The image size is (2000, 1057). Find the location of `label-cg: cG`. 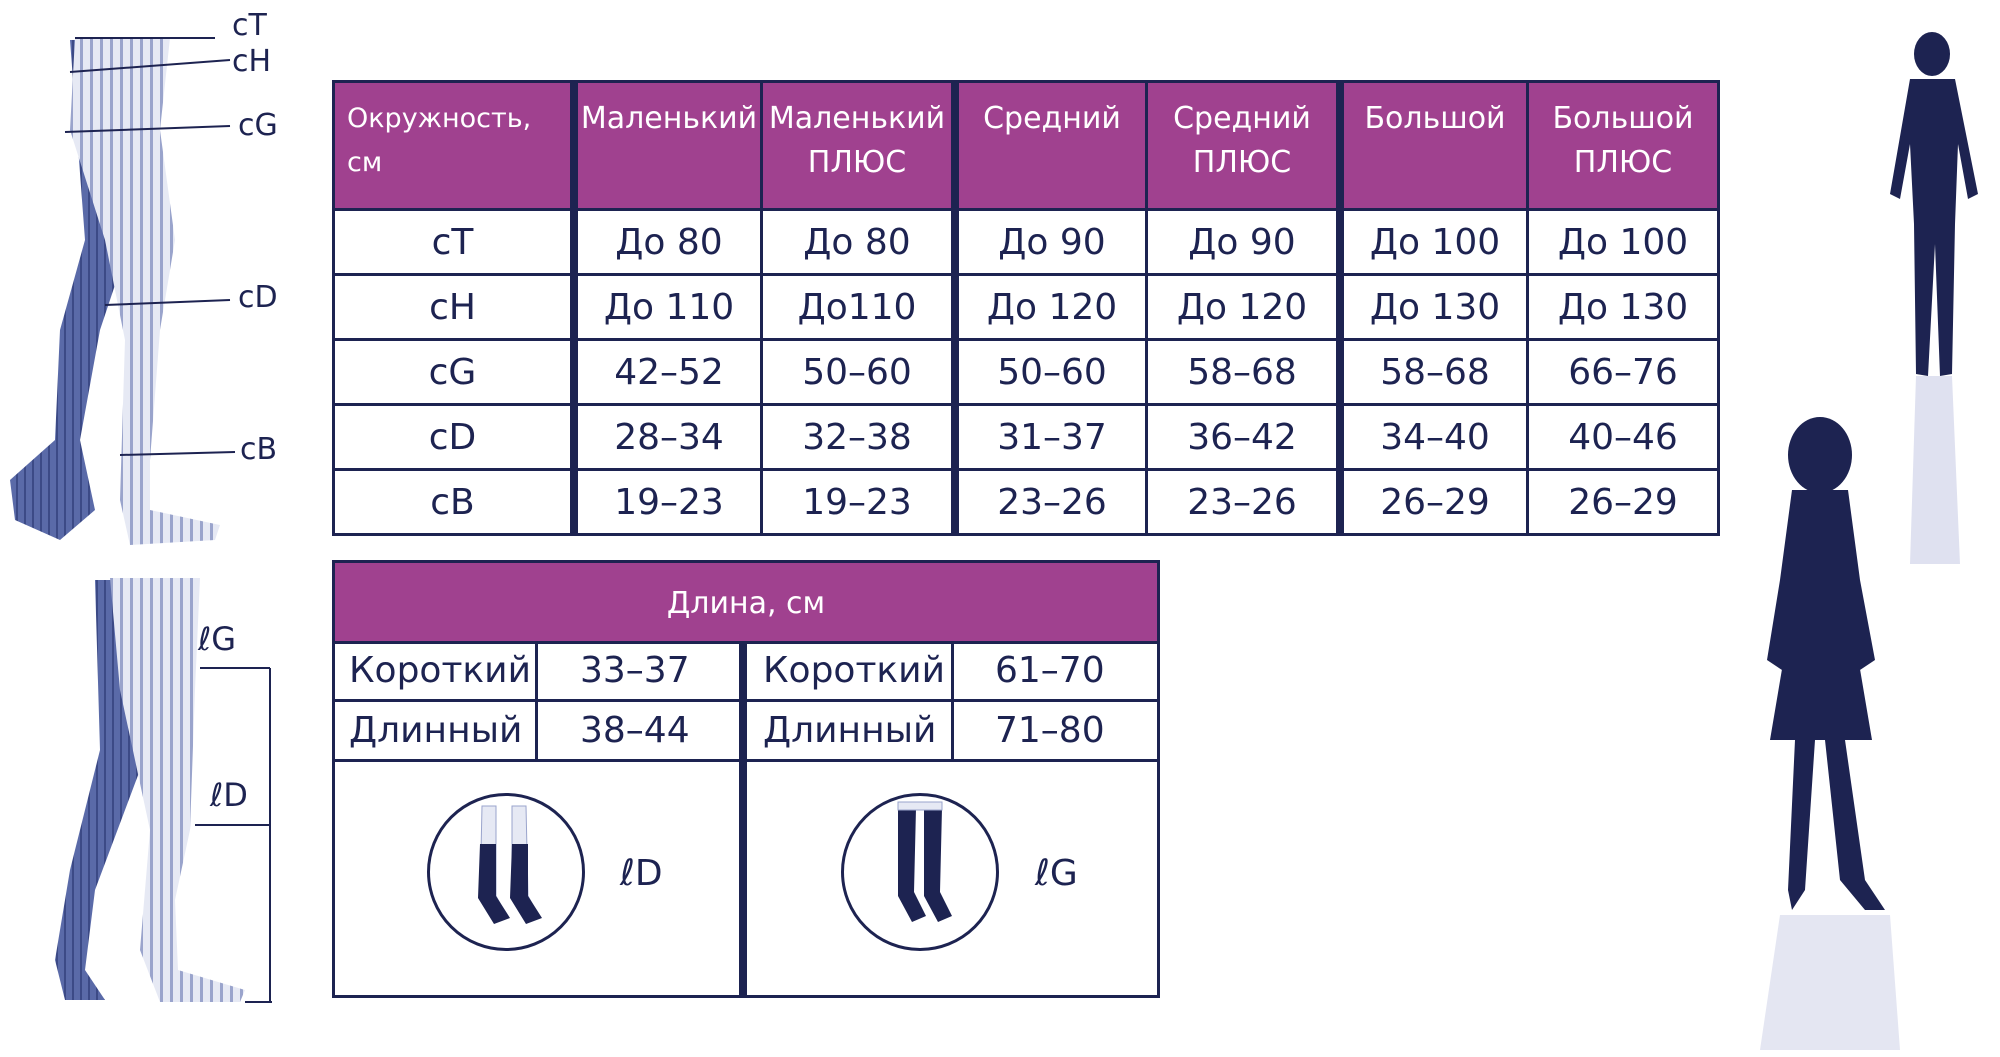

label-cg: cG is located at coordinates (258, 125).